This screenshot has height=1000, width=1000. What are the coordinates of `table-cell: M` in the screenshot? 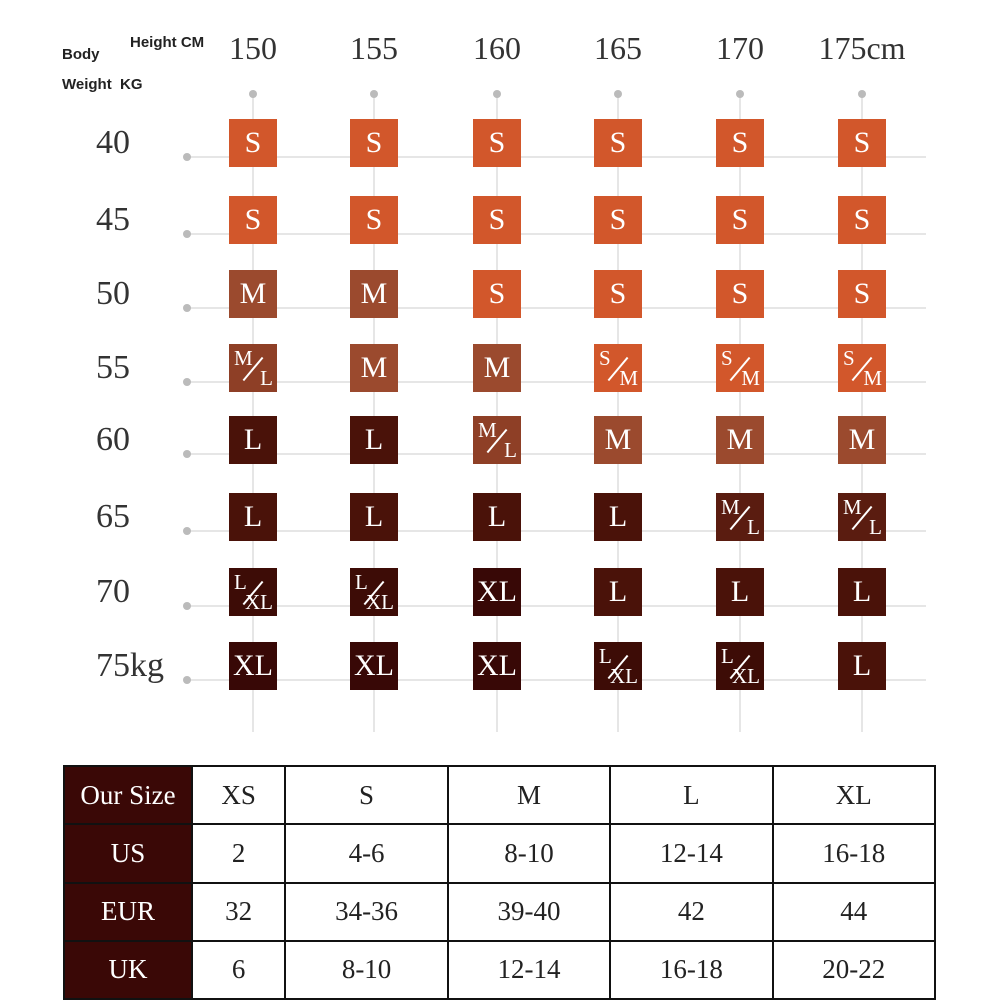 It's located at (529, 795).